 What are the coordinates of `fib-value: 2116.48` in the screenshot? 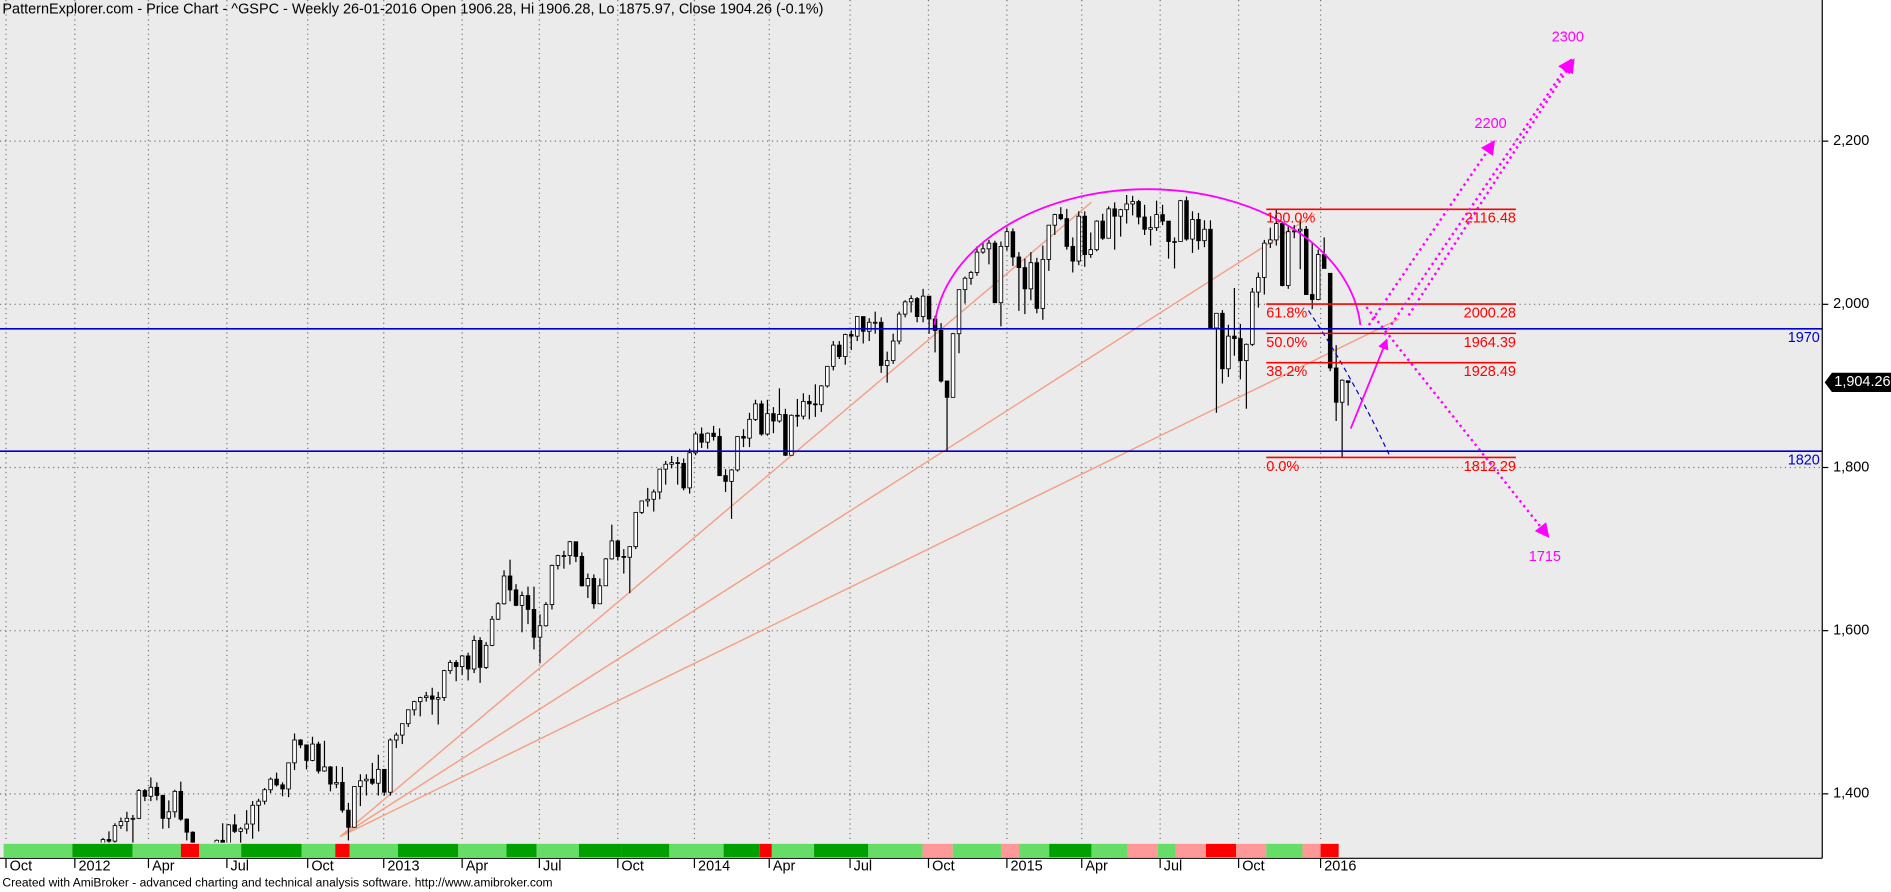 It's located at (1490, 219).